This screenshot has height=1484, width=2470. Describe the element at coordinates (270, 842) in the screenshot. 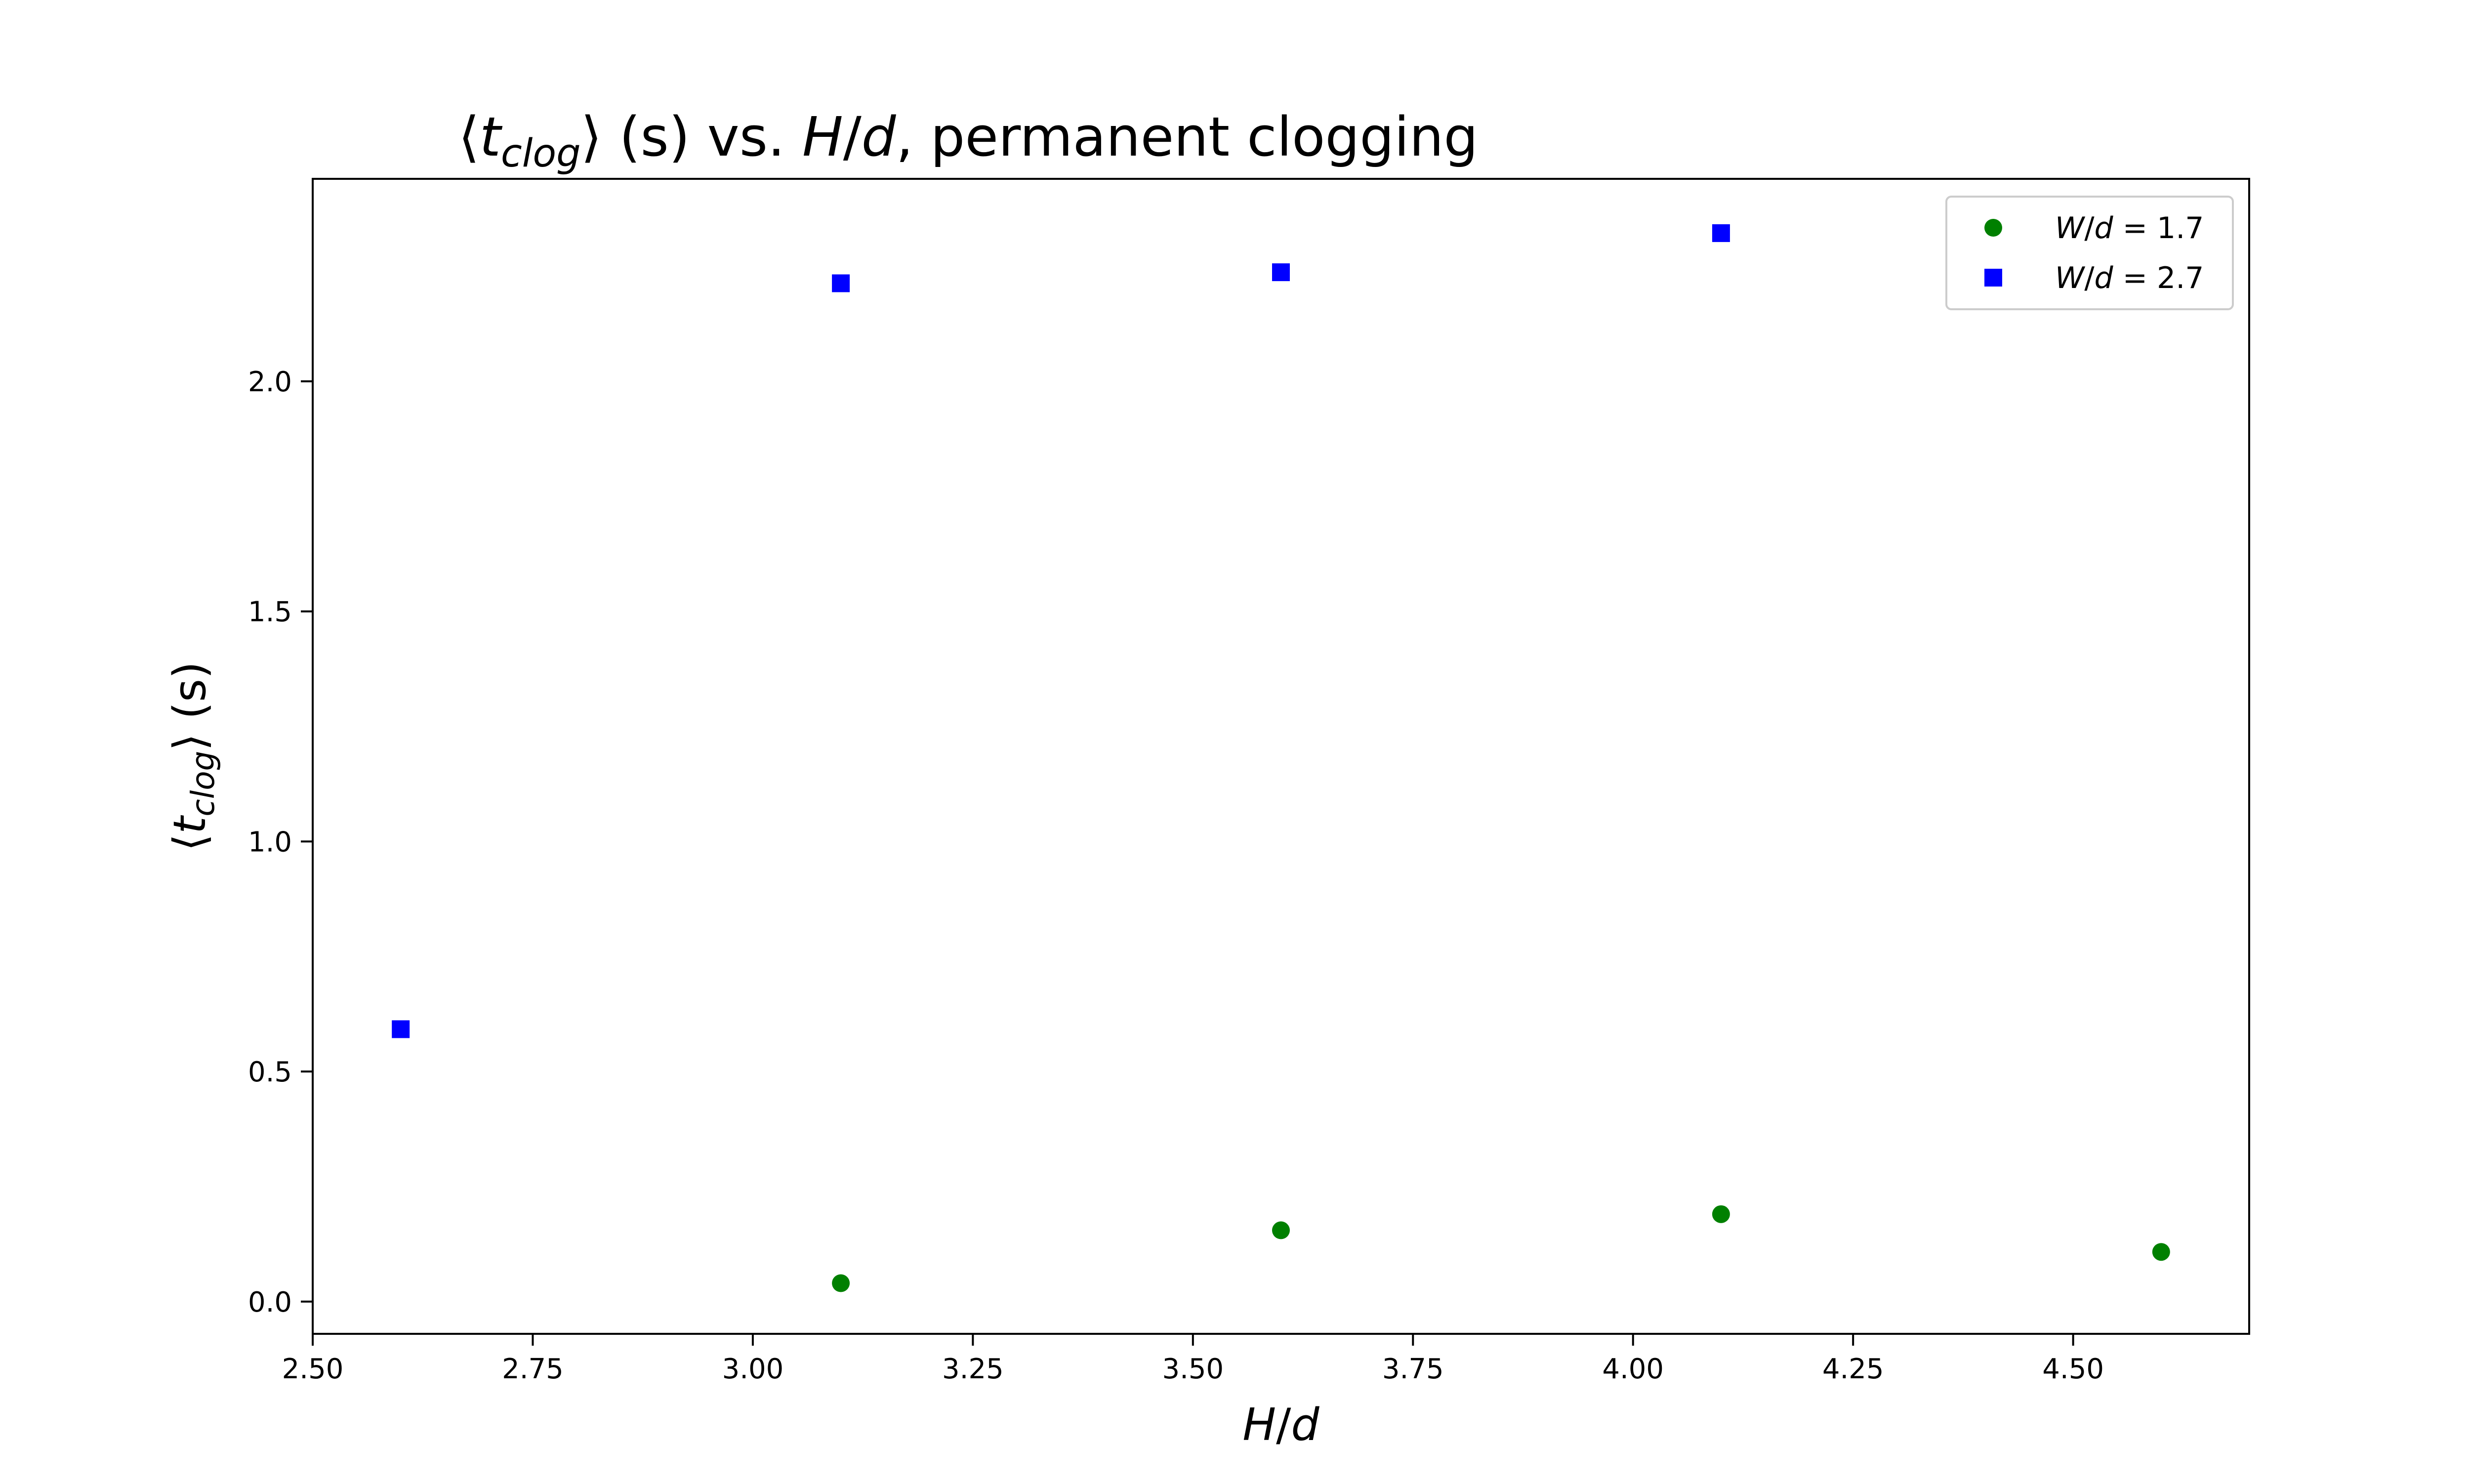

I see `y-tick-label: 1.0` at that location.